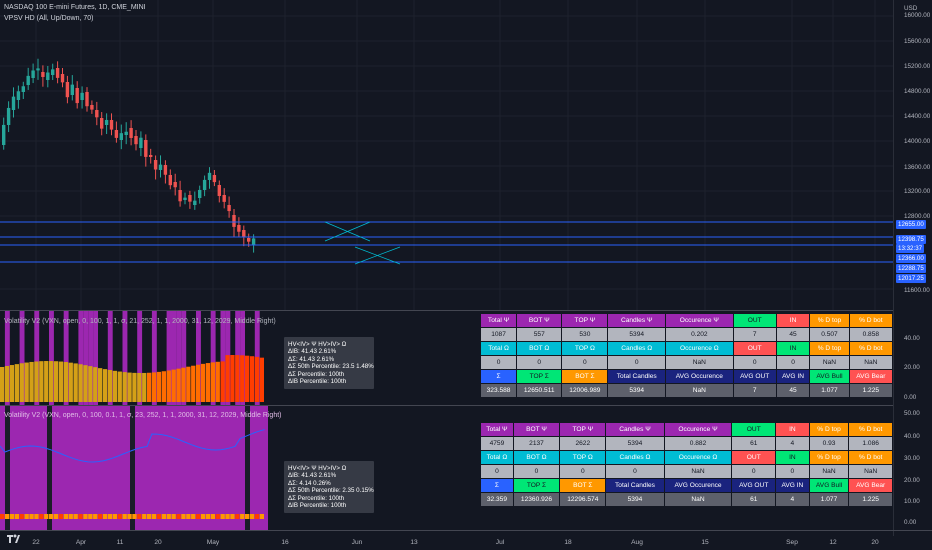 The image size is (932, 550). What do you see at coordinates (870, 443) in the screenshot?
I see `table-cell: 1.086` at bounding box center [870, 443].